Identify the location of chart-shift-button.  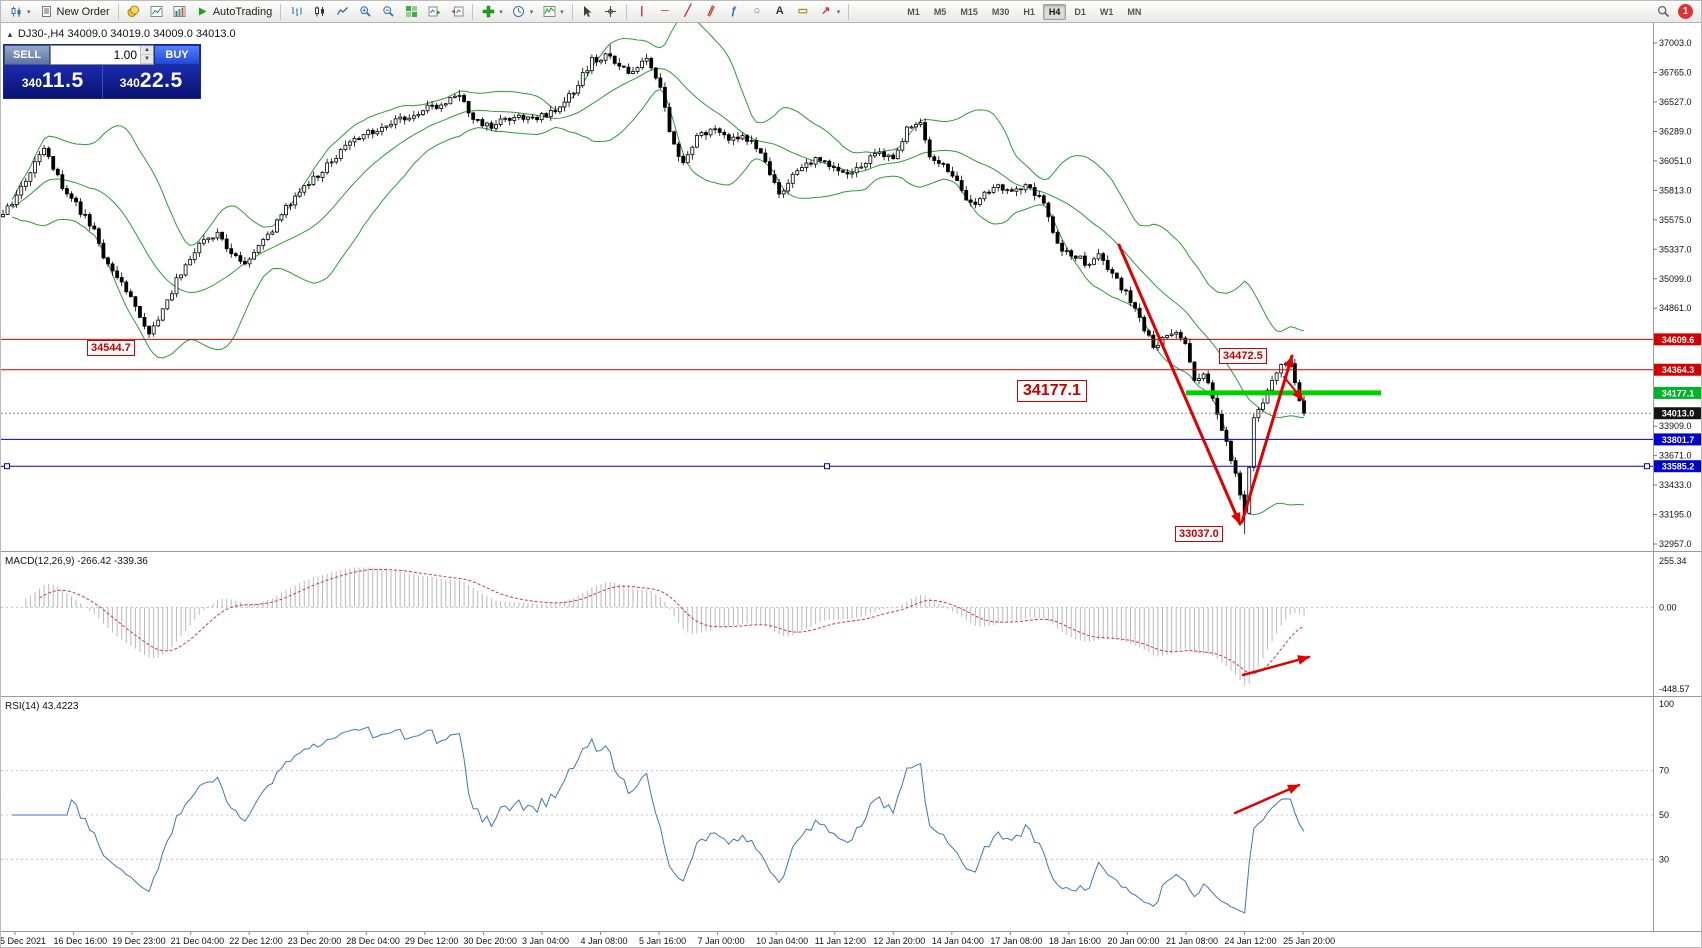
(457, 11).